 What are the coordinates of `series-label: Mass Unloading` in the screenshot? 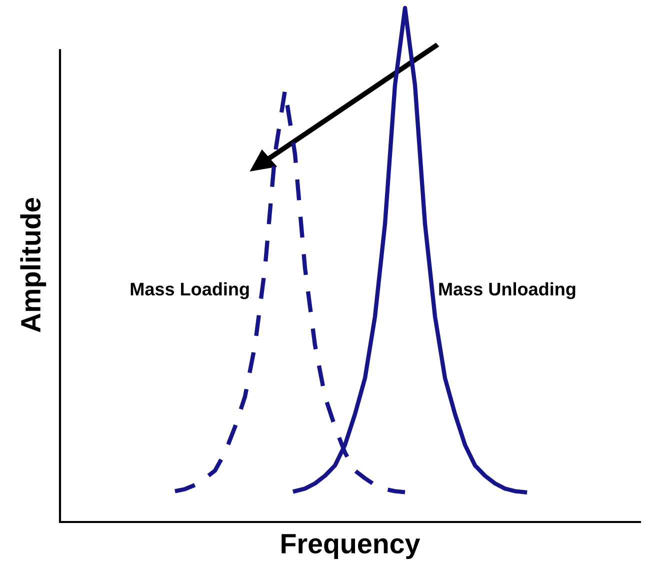 It's located at (507, 291).